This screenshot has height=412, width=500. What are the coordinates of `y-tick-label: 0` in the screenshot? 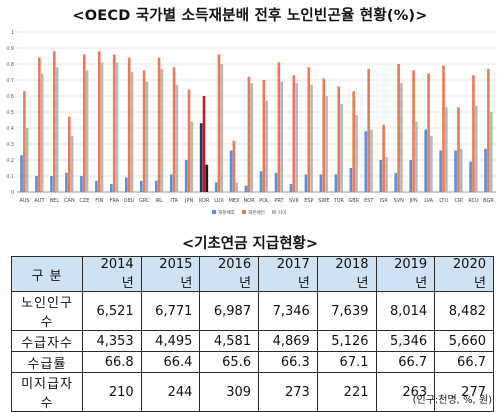 It's located at (12, 193).